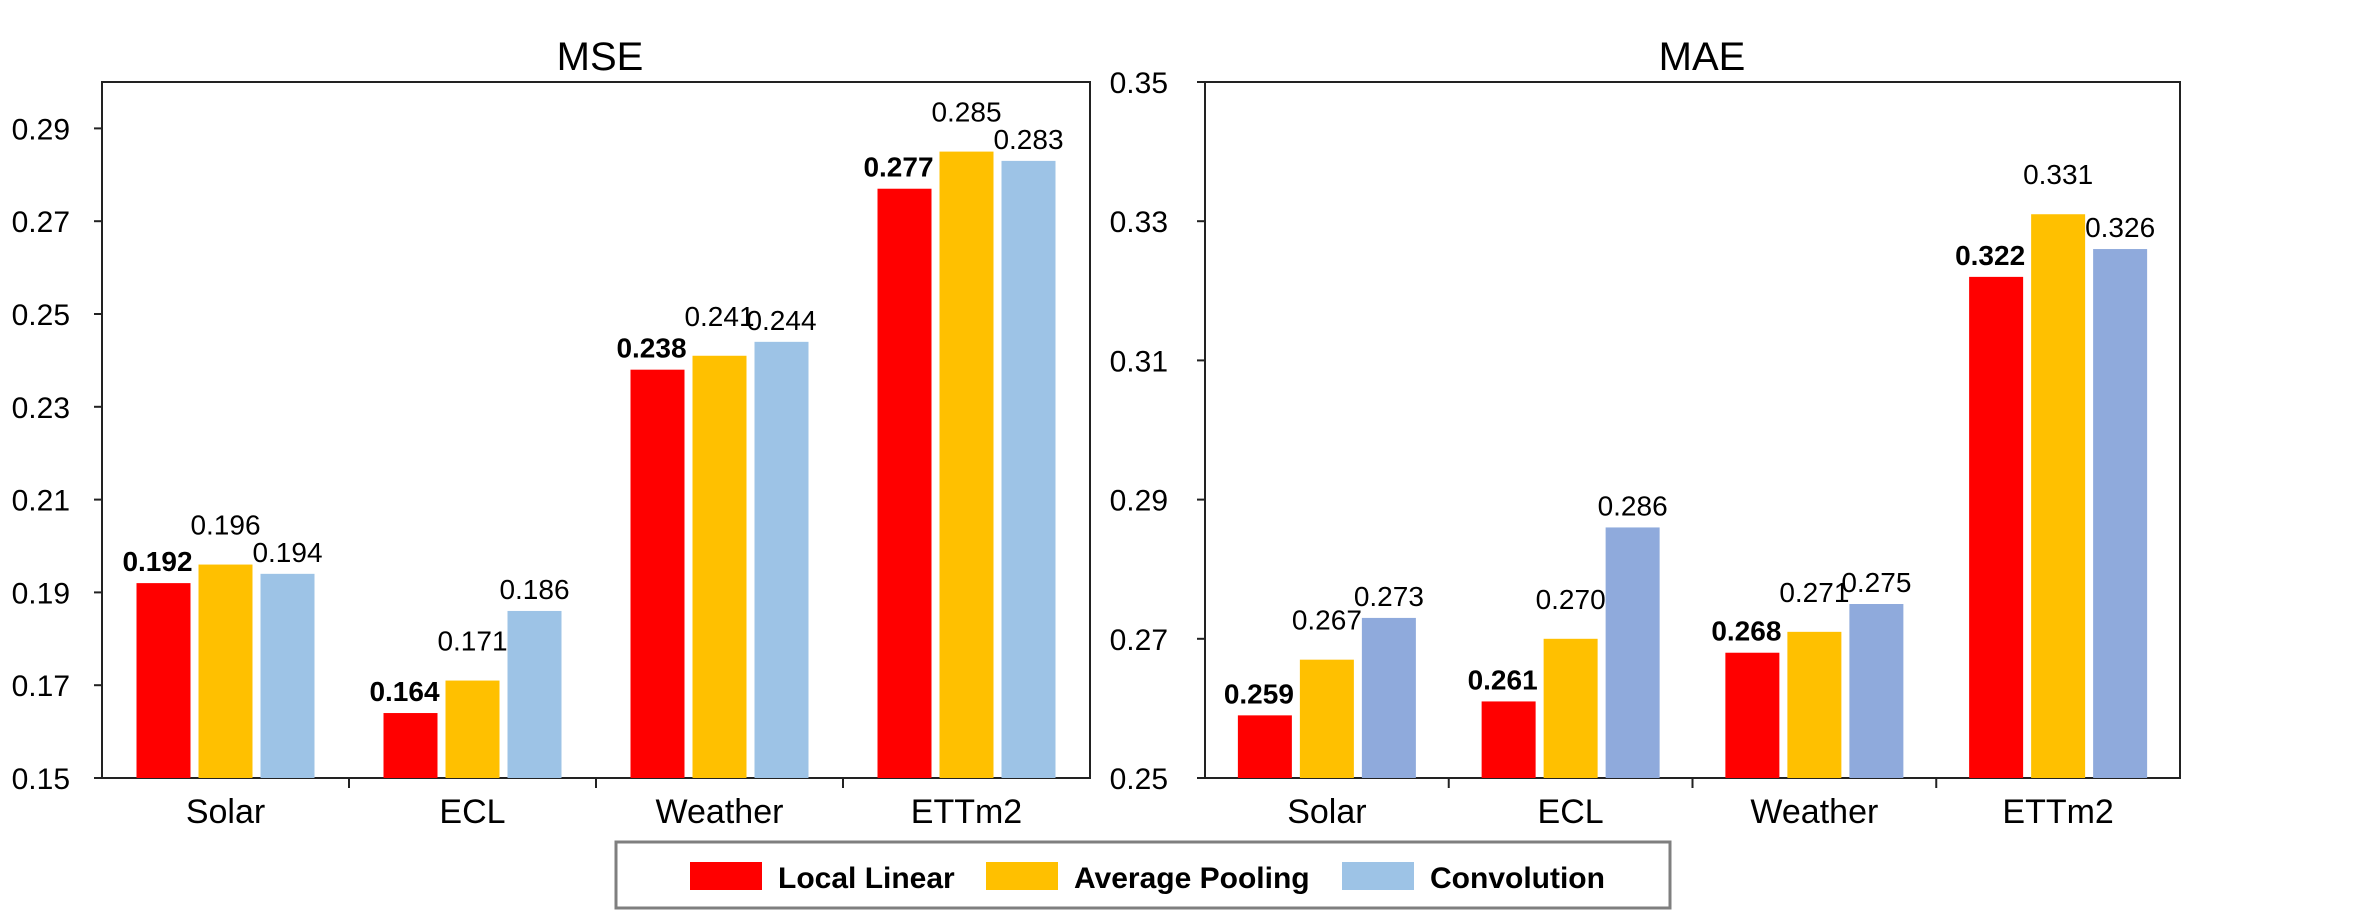 Image resolution: width=2370 pixels, height=913 pixels. What do you see at coordinates (1746, 631) in the screenshot?
I see `data-label: 0.268` at bounding box center [1746, 631].